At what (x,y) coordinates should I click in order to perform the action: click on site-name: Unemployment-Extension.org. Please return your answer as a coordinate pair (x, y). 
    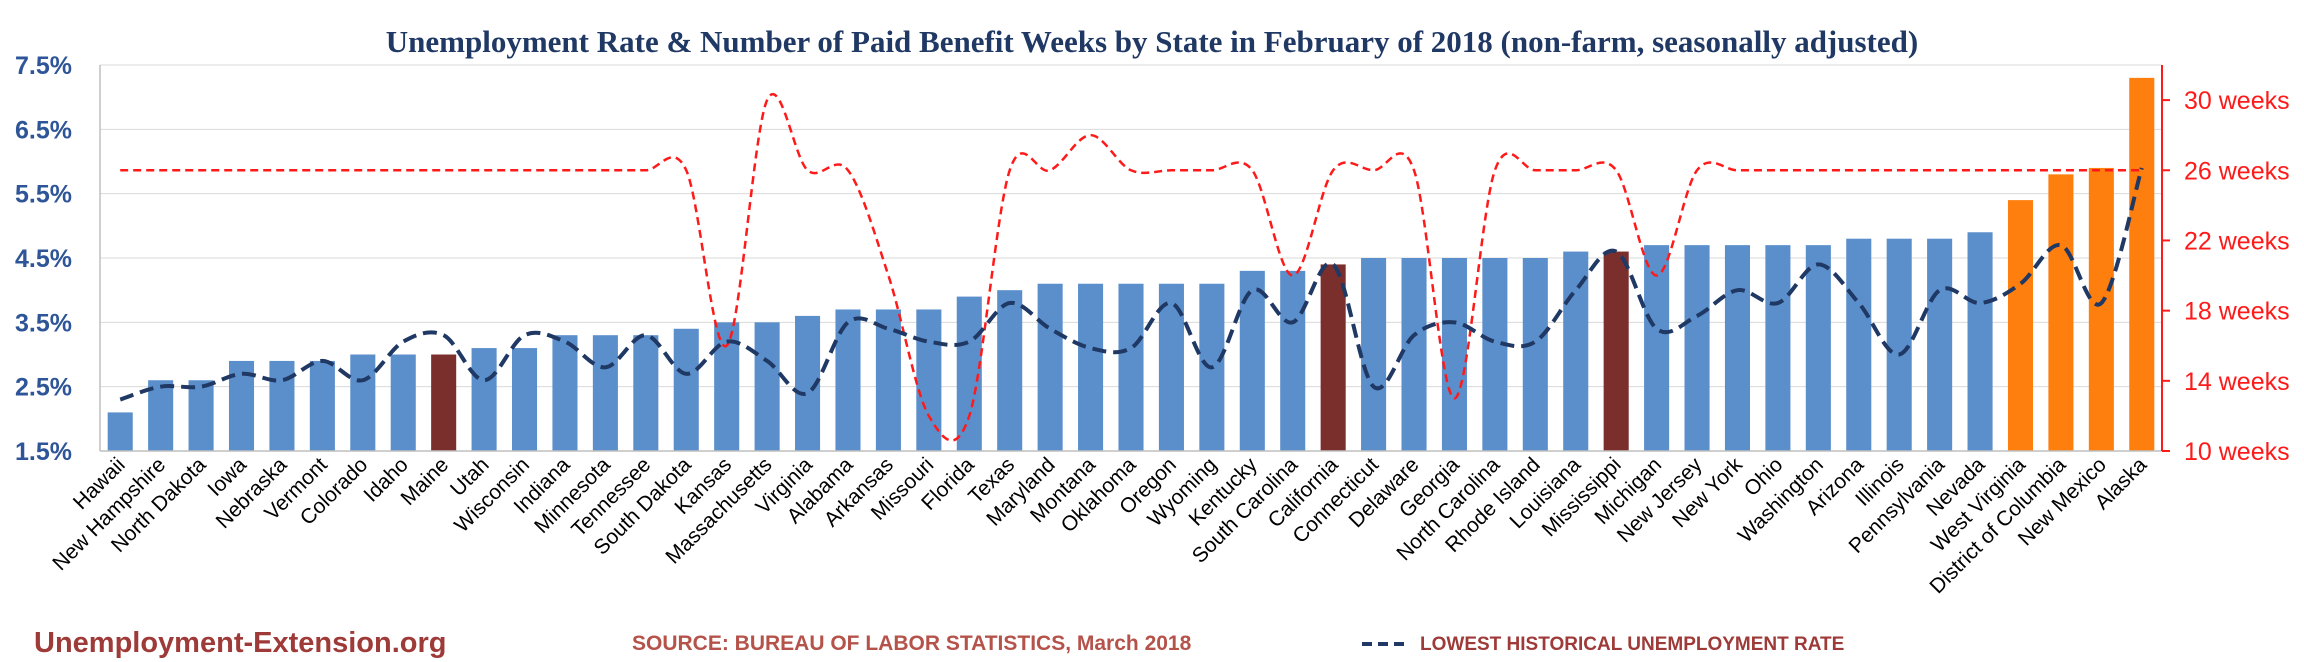
    Looking at the image, I should click on (240, 643).